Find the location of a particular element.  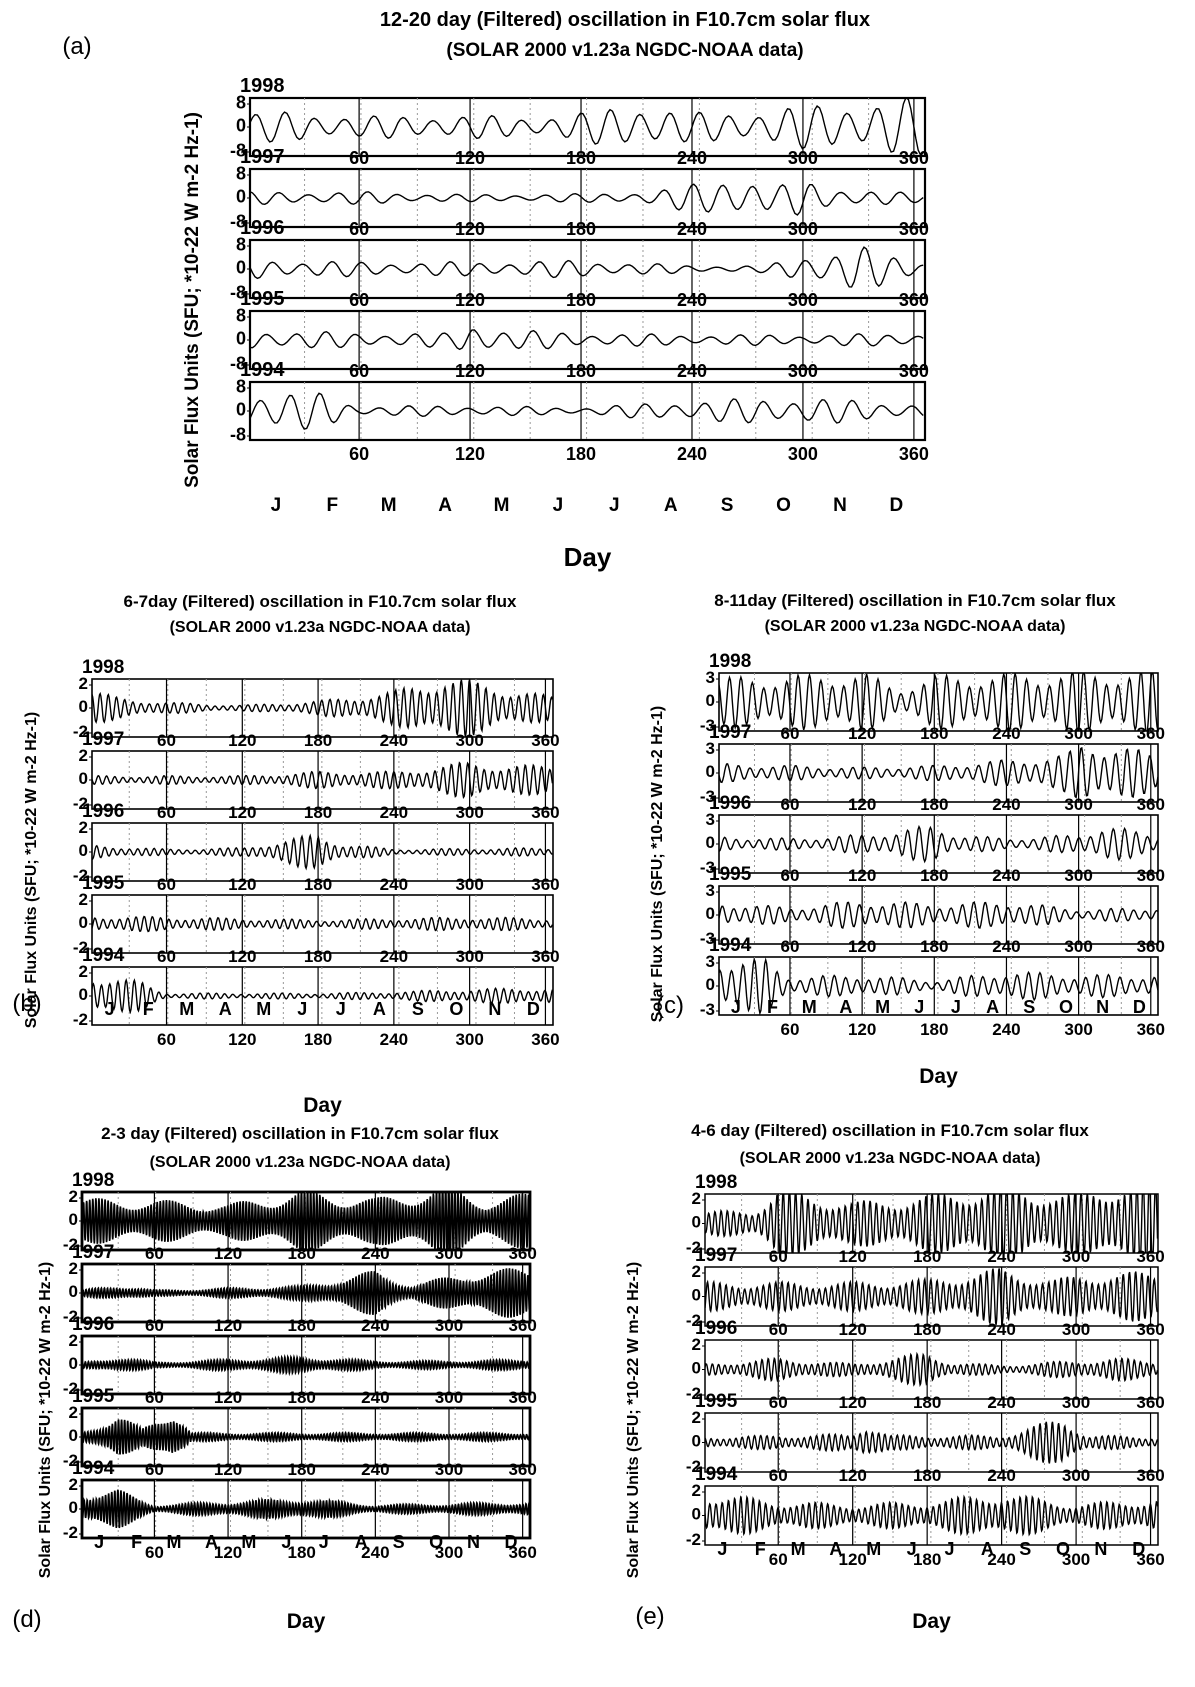

month-label: D is located at coordinates (1139, 1007).